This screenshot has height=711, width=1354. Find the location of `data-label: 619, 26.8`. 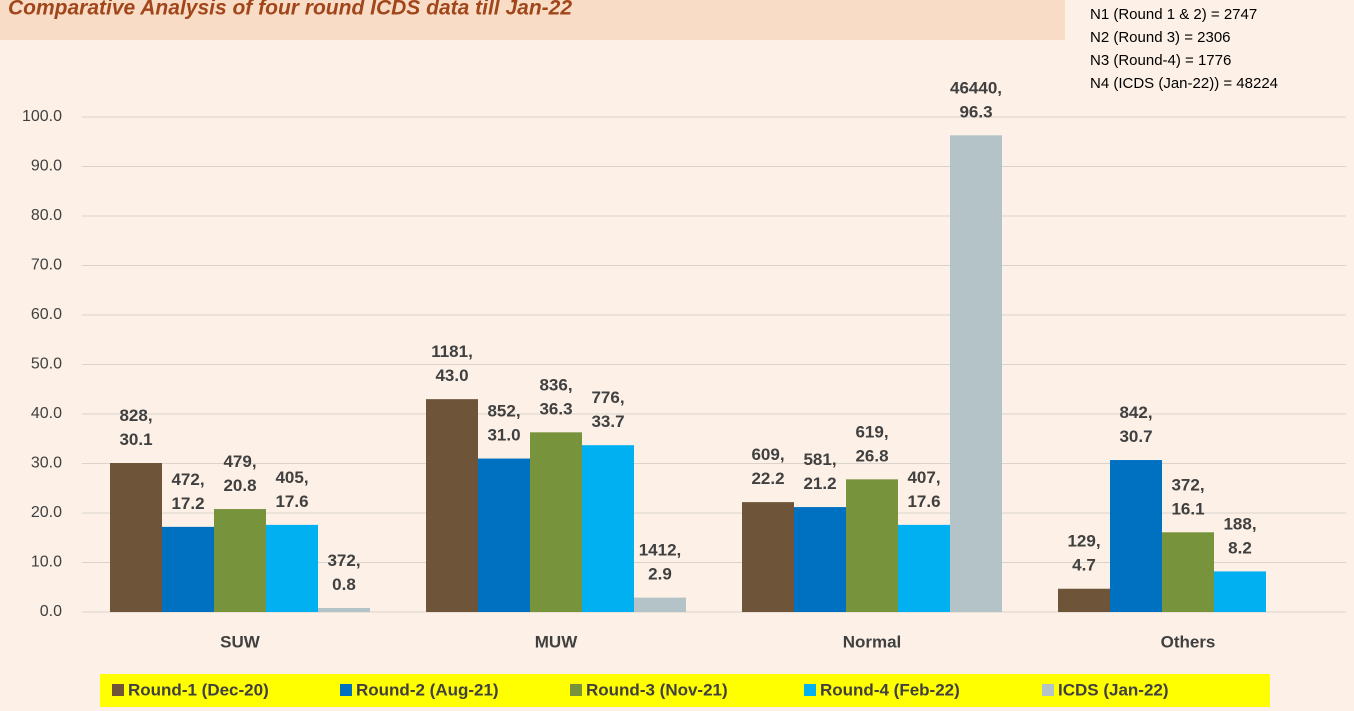

data-label: 619, 26.8 is located at coordinates (871, 444).